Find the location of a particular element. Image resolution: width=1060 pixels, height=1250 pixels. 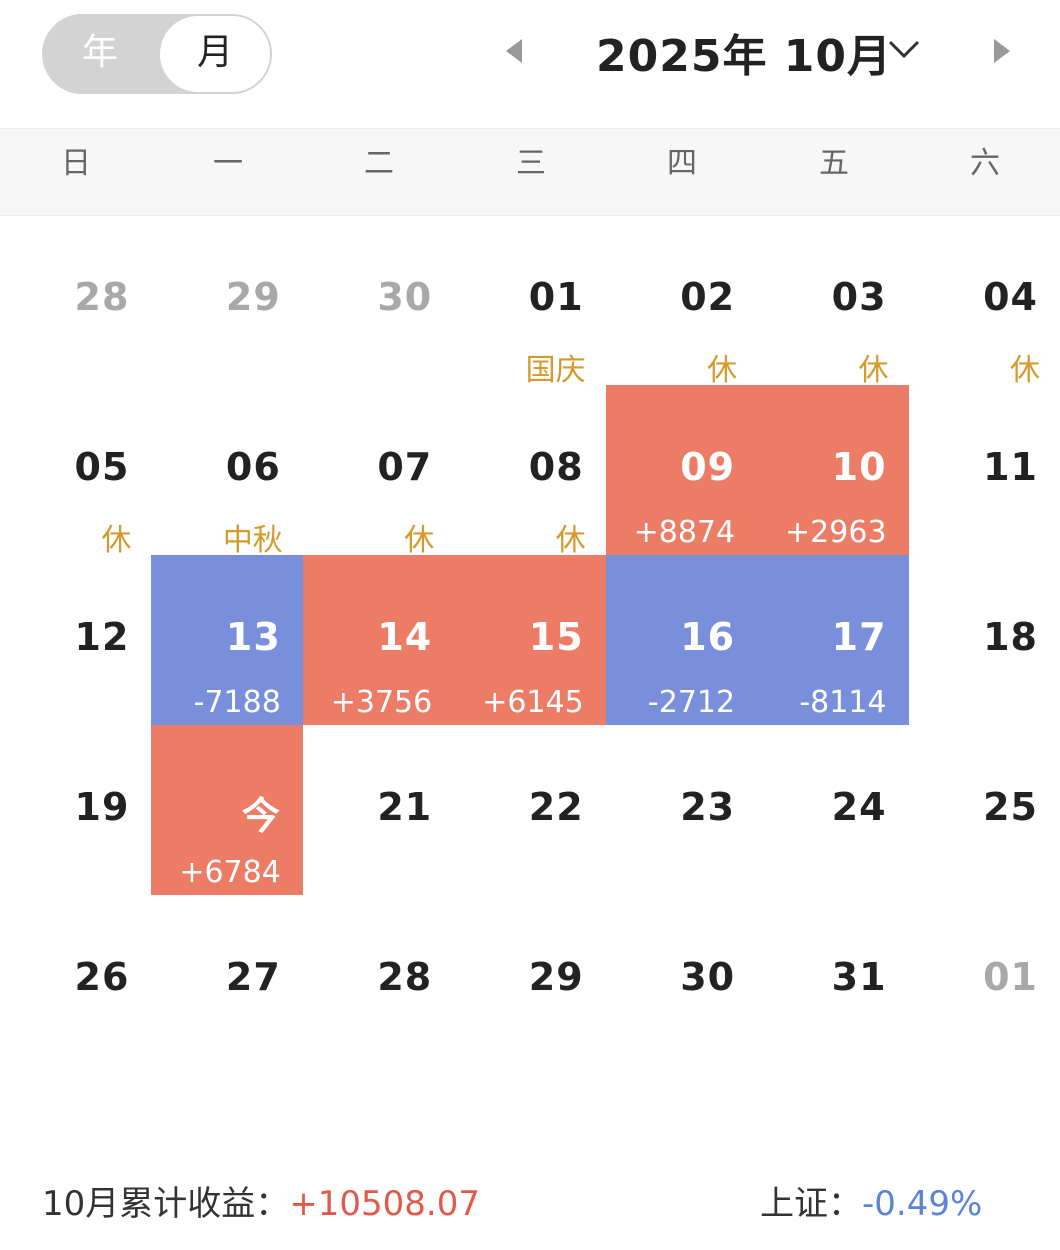

holiday-label: 中秋 is located at coordinates (252, 540).